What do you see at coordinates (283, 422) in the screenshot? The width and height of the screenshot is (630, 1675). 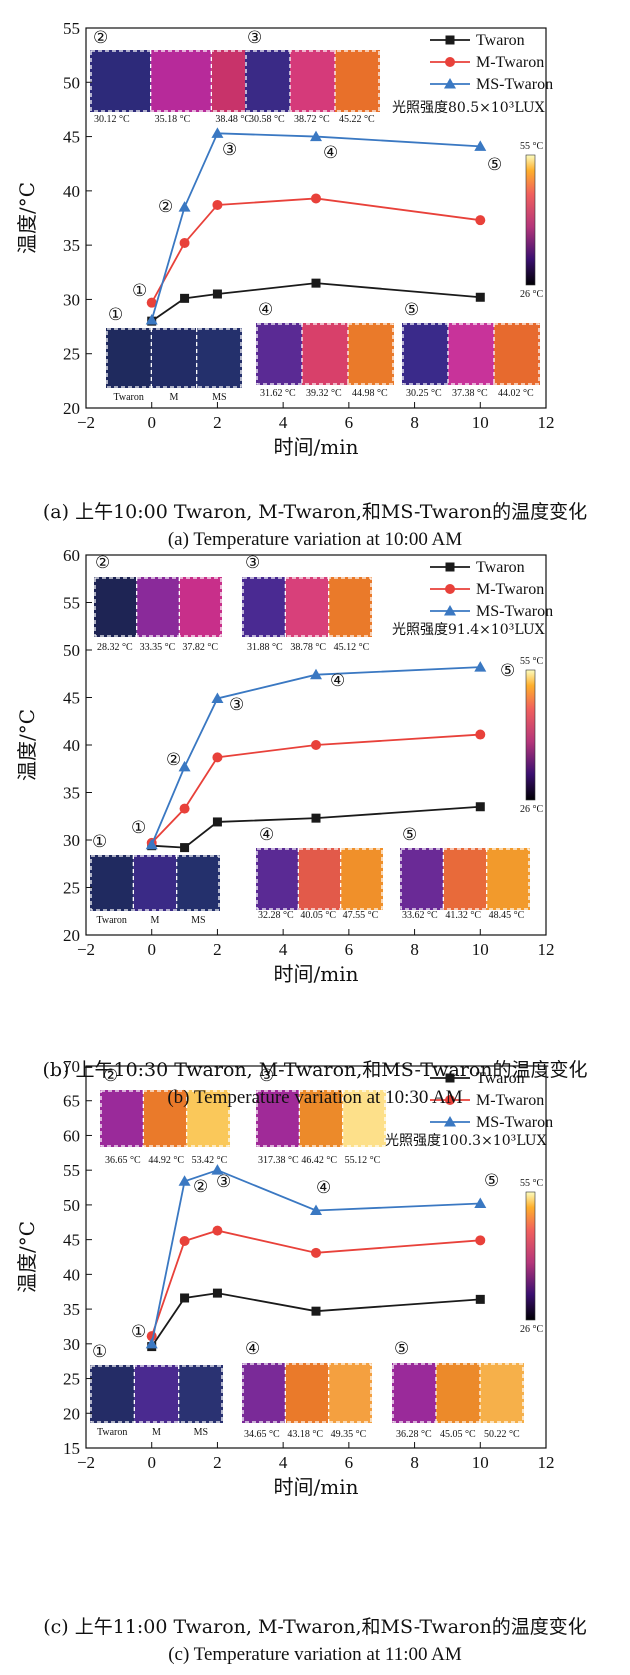 I see `x-tick-label: 4` at bounding box center [283, 422].